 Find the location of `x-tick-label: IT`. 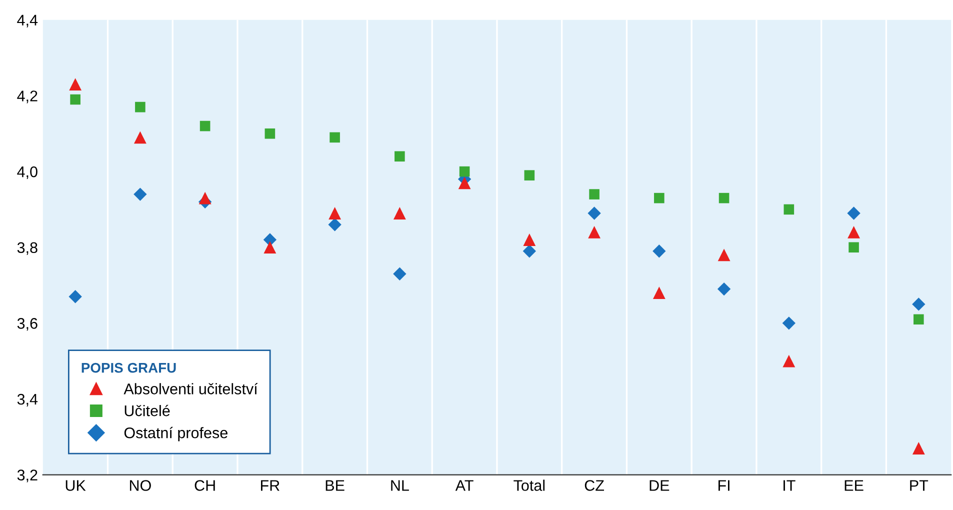

x-tick-label: IT is located at coordinates (790, 485).